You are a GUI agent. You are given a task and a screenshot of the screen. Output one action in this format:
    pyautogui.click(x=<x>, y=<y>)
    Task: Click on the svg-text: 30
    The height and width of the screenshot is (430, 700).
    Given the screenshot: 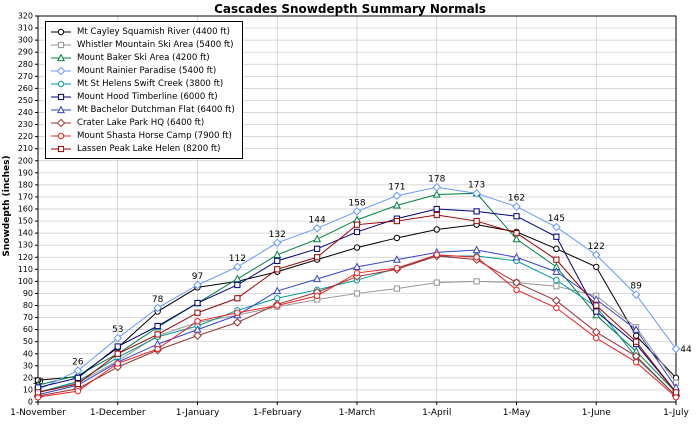 What is the action you would take?
    pyautogui.click(x=28, y=365)
    